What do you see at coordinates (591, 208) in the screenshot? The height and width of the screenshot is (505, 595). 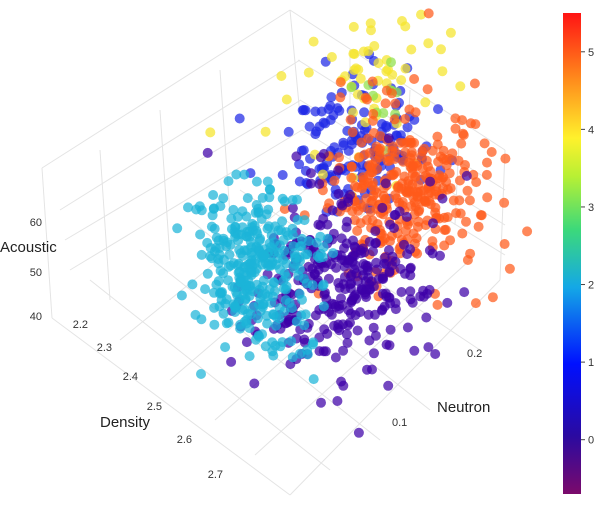 I see `colorbar-tick-label: 3` at bounding box center [591, 208].